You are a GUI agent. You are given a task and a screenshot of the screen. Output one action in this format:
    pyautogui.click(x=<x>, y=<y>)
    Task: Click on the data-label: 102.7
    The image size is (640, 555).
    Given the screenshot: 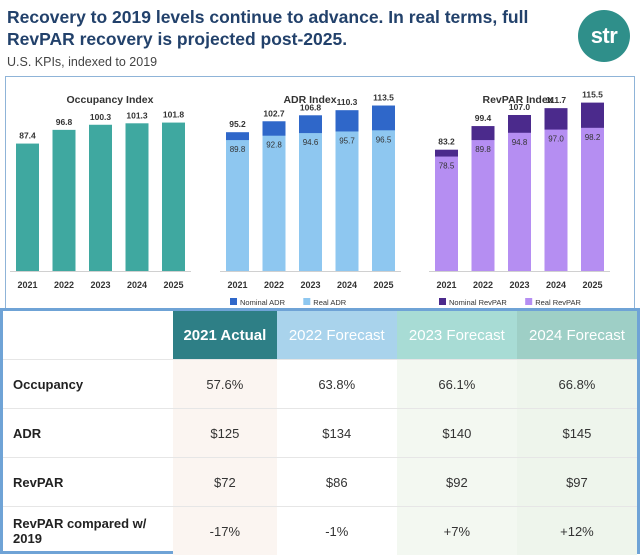 What is the action you would take?
    pyautogui.click(x=274, y=113)
    